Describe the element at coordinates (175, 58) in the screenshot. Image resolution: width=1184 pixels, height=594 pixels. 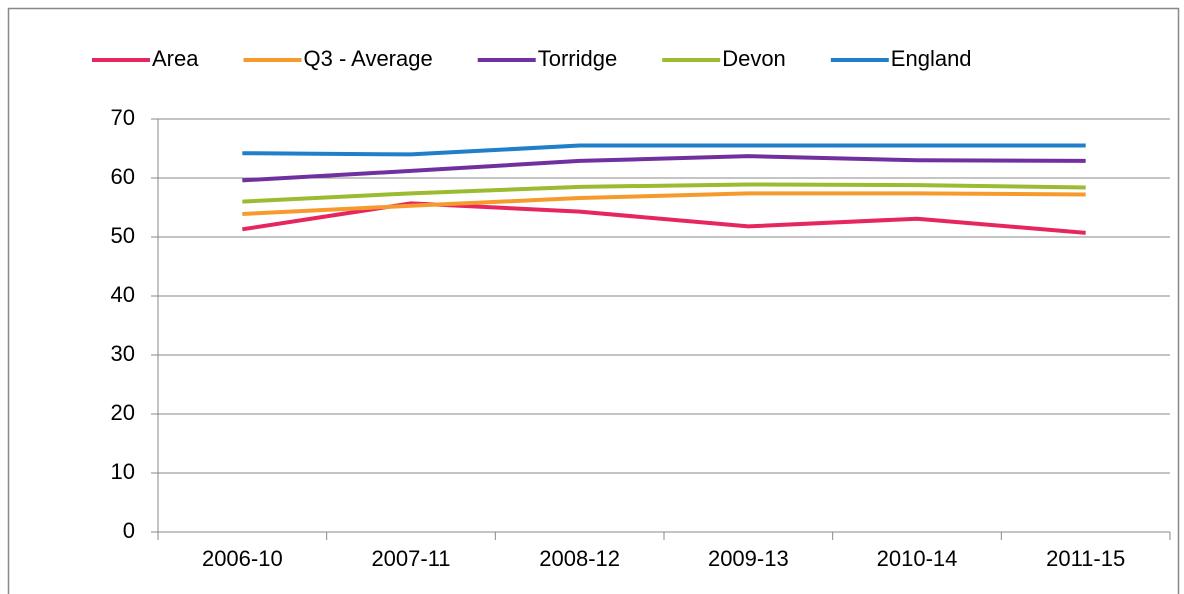
I see `legend-label: Area` at that location.